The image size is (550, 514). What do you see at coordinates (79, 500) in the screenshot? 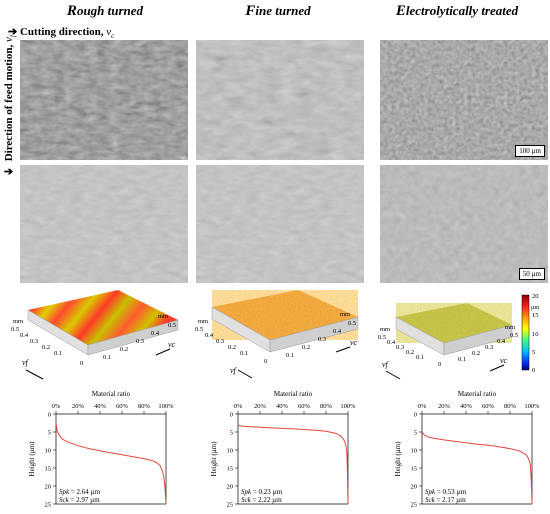
I see `stat-annotation: Sck = 2.97 µm` at bounding box center [79, 500].